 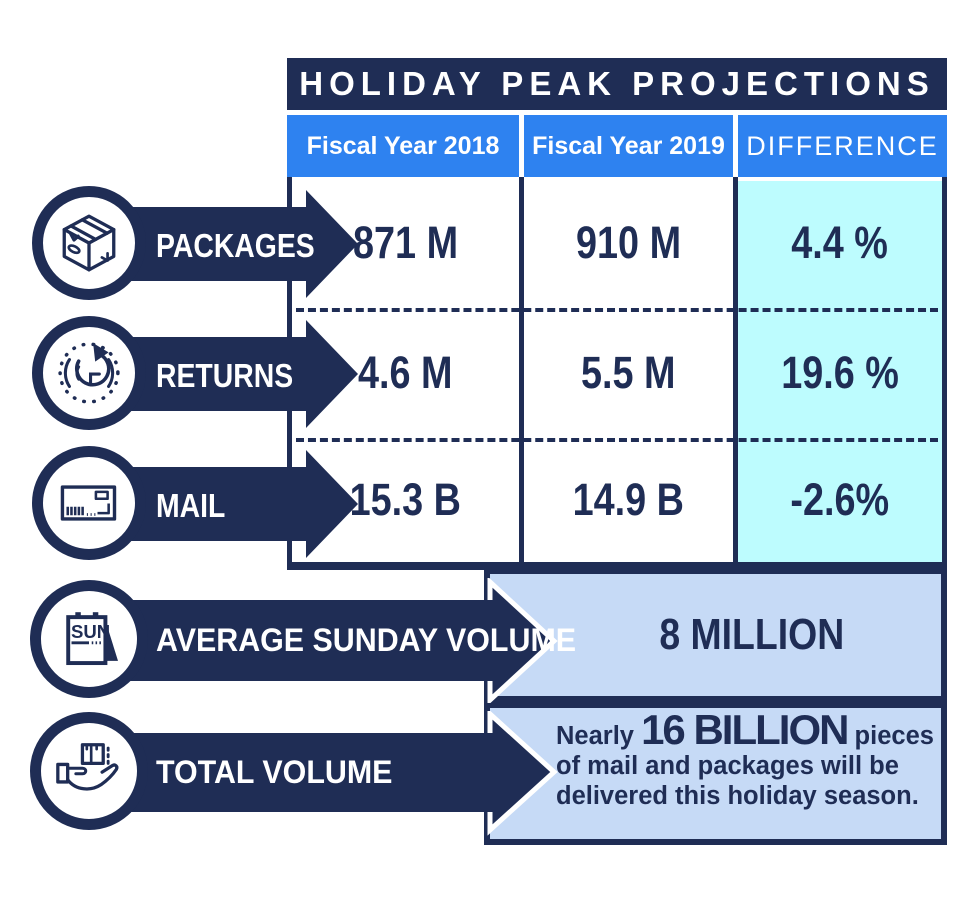 I want to click on sunday-calendar-icon: SUN, so click(x=92, y=639).